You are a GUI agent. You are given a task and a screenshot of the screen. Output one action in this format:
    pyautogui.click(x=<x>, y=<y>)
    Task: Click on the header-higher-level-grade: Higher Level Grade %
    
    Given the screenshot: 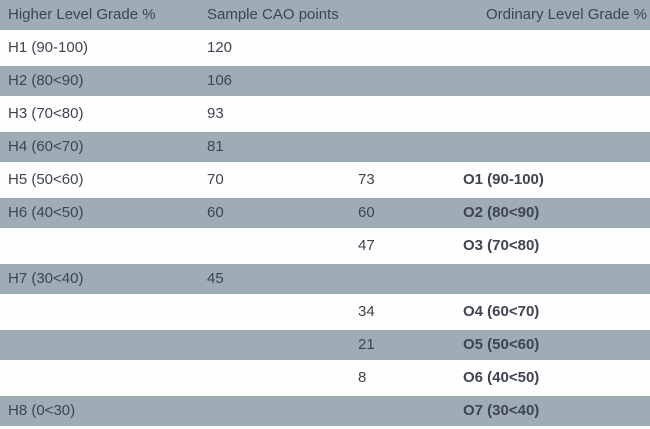 What is the action you would take?
    pyautogui.click(x=82, y=14)
    